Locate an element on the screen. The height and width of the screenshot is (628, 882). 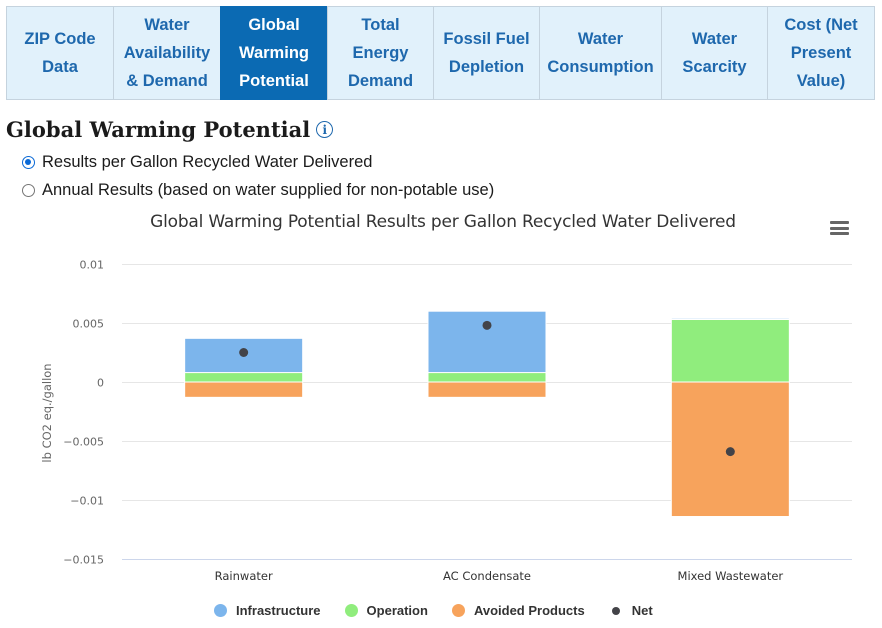
radio-annual is located at coordinates (28, 190).